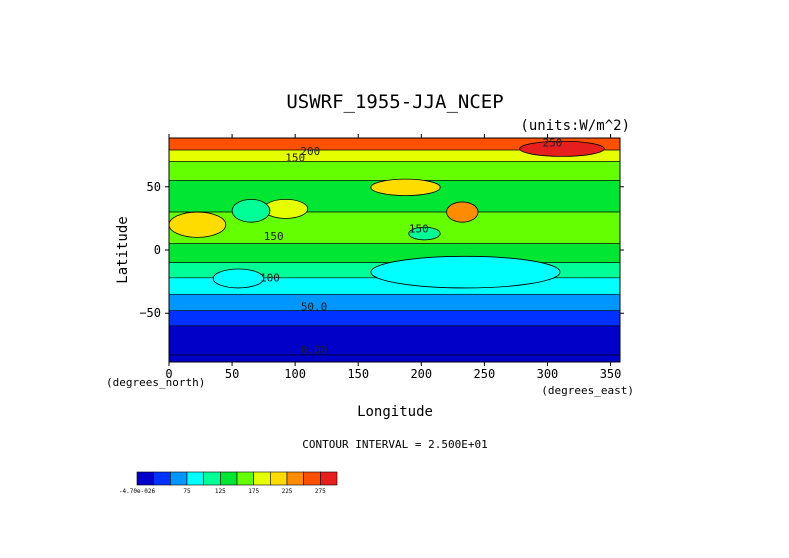 The image size is (789, 558). What do you see at coordinates (395, 412) in the screenshot?
I see `x-axis-label: Longitude` at bounding box center [395, 412].